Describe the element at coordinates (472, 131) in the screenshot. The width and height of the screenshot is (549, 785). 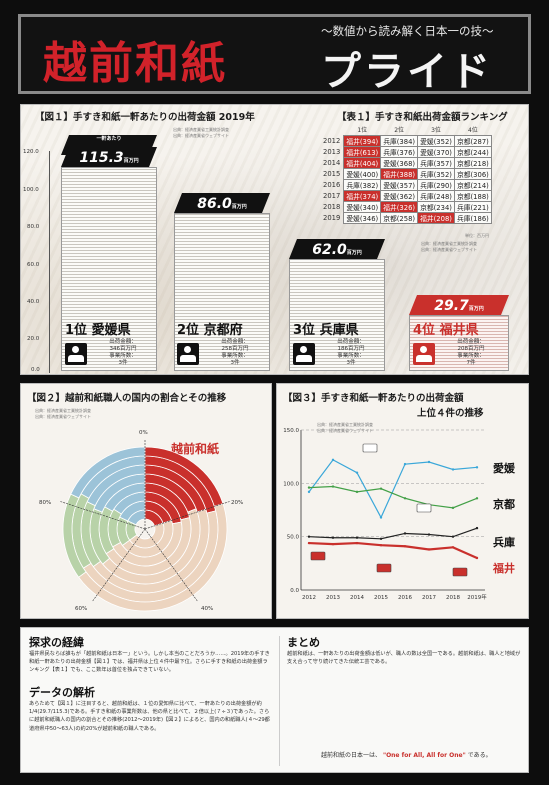
I see `table-header: 4位` at that location.